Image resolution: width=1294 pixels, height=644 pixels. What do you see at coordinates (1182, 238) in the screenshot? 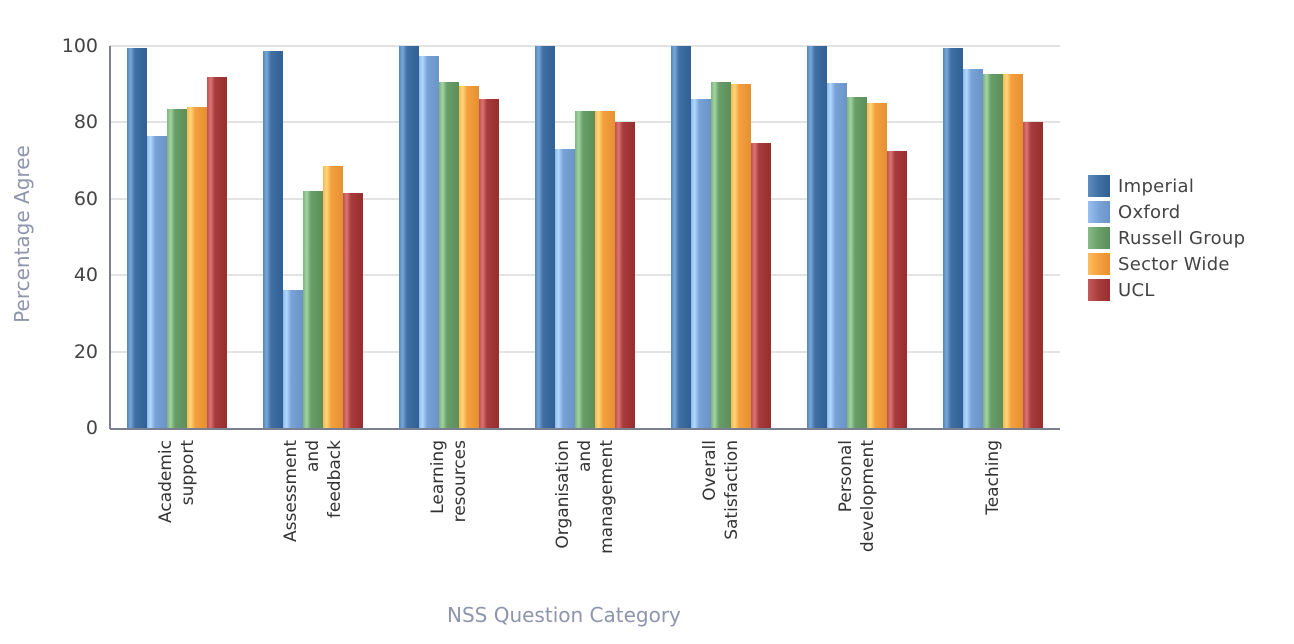
I see `legend-label: Russell Group` at bounding box center [1182, 238].